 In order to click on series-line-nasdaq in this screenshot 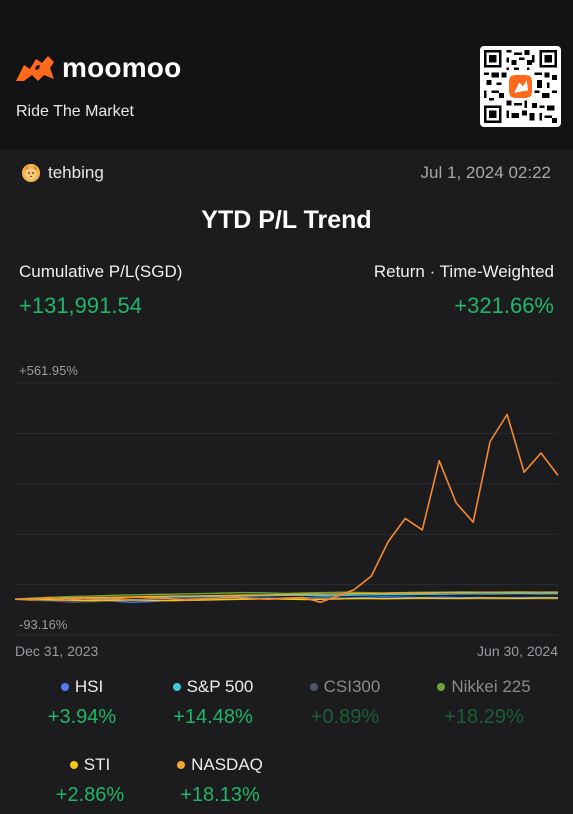, I will do `click(286, 595)`.